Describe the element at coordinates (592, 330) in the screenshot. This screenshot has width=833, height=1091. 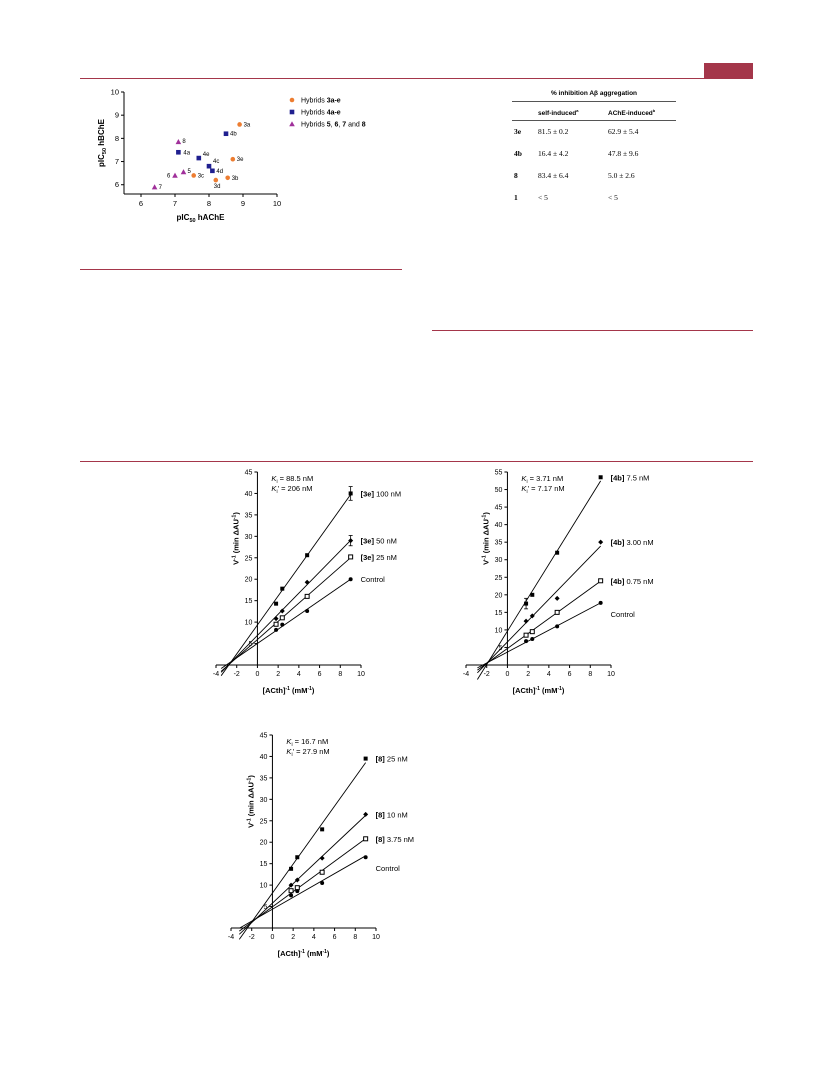
I see `right-section-rule` at that location.